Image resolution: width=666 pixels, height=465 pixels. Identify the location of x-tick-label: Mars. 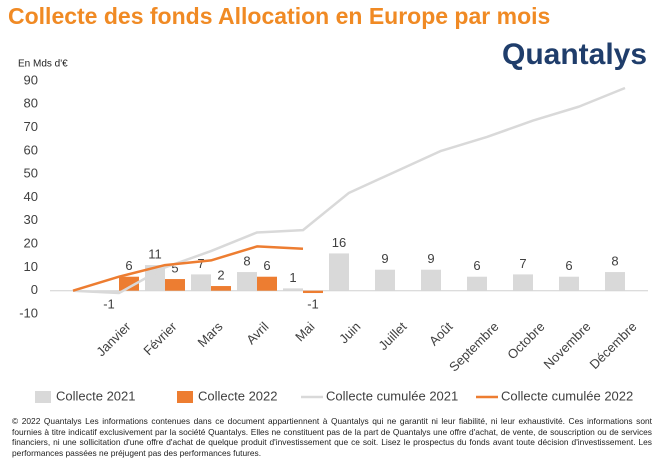
(210, 334).